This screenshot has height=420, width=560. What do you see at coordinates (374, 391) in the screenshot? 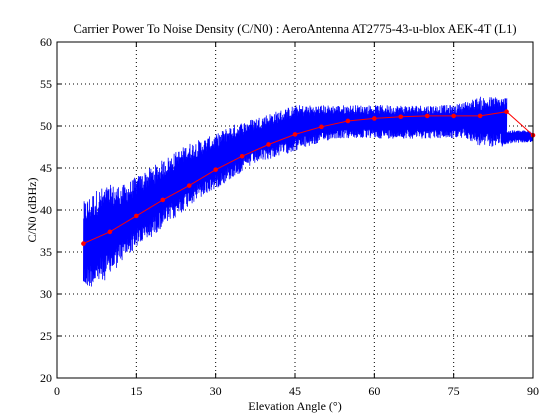
I see `x-tick-label: 60` at bounding box center [374, 391].